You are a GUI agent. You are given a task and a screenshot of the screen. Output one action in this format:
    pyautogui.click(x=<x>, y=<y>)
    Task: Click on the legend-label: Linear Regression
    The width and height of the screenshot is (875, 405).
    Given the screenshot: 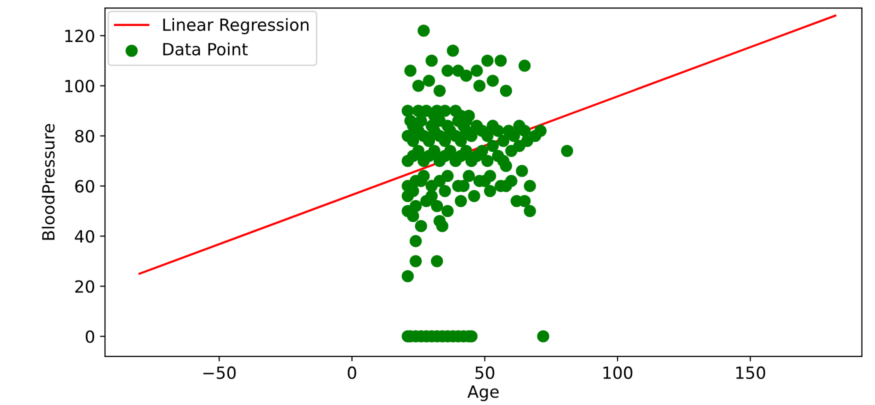 What is the action you would take?
    pyautogui.click(x=235, y=26)
    